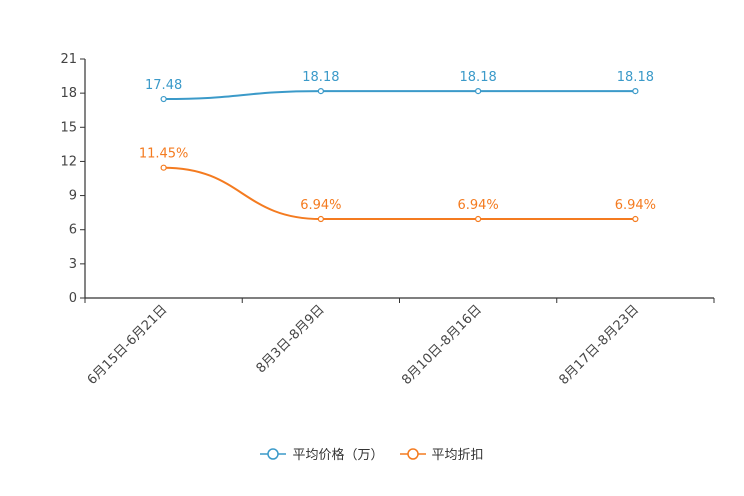 The image size is (744, 496). What do you see at coordinates (68, 59) in the screenshot?
I see `y-tick-label: 21` at bounding box center [68, 59].